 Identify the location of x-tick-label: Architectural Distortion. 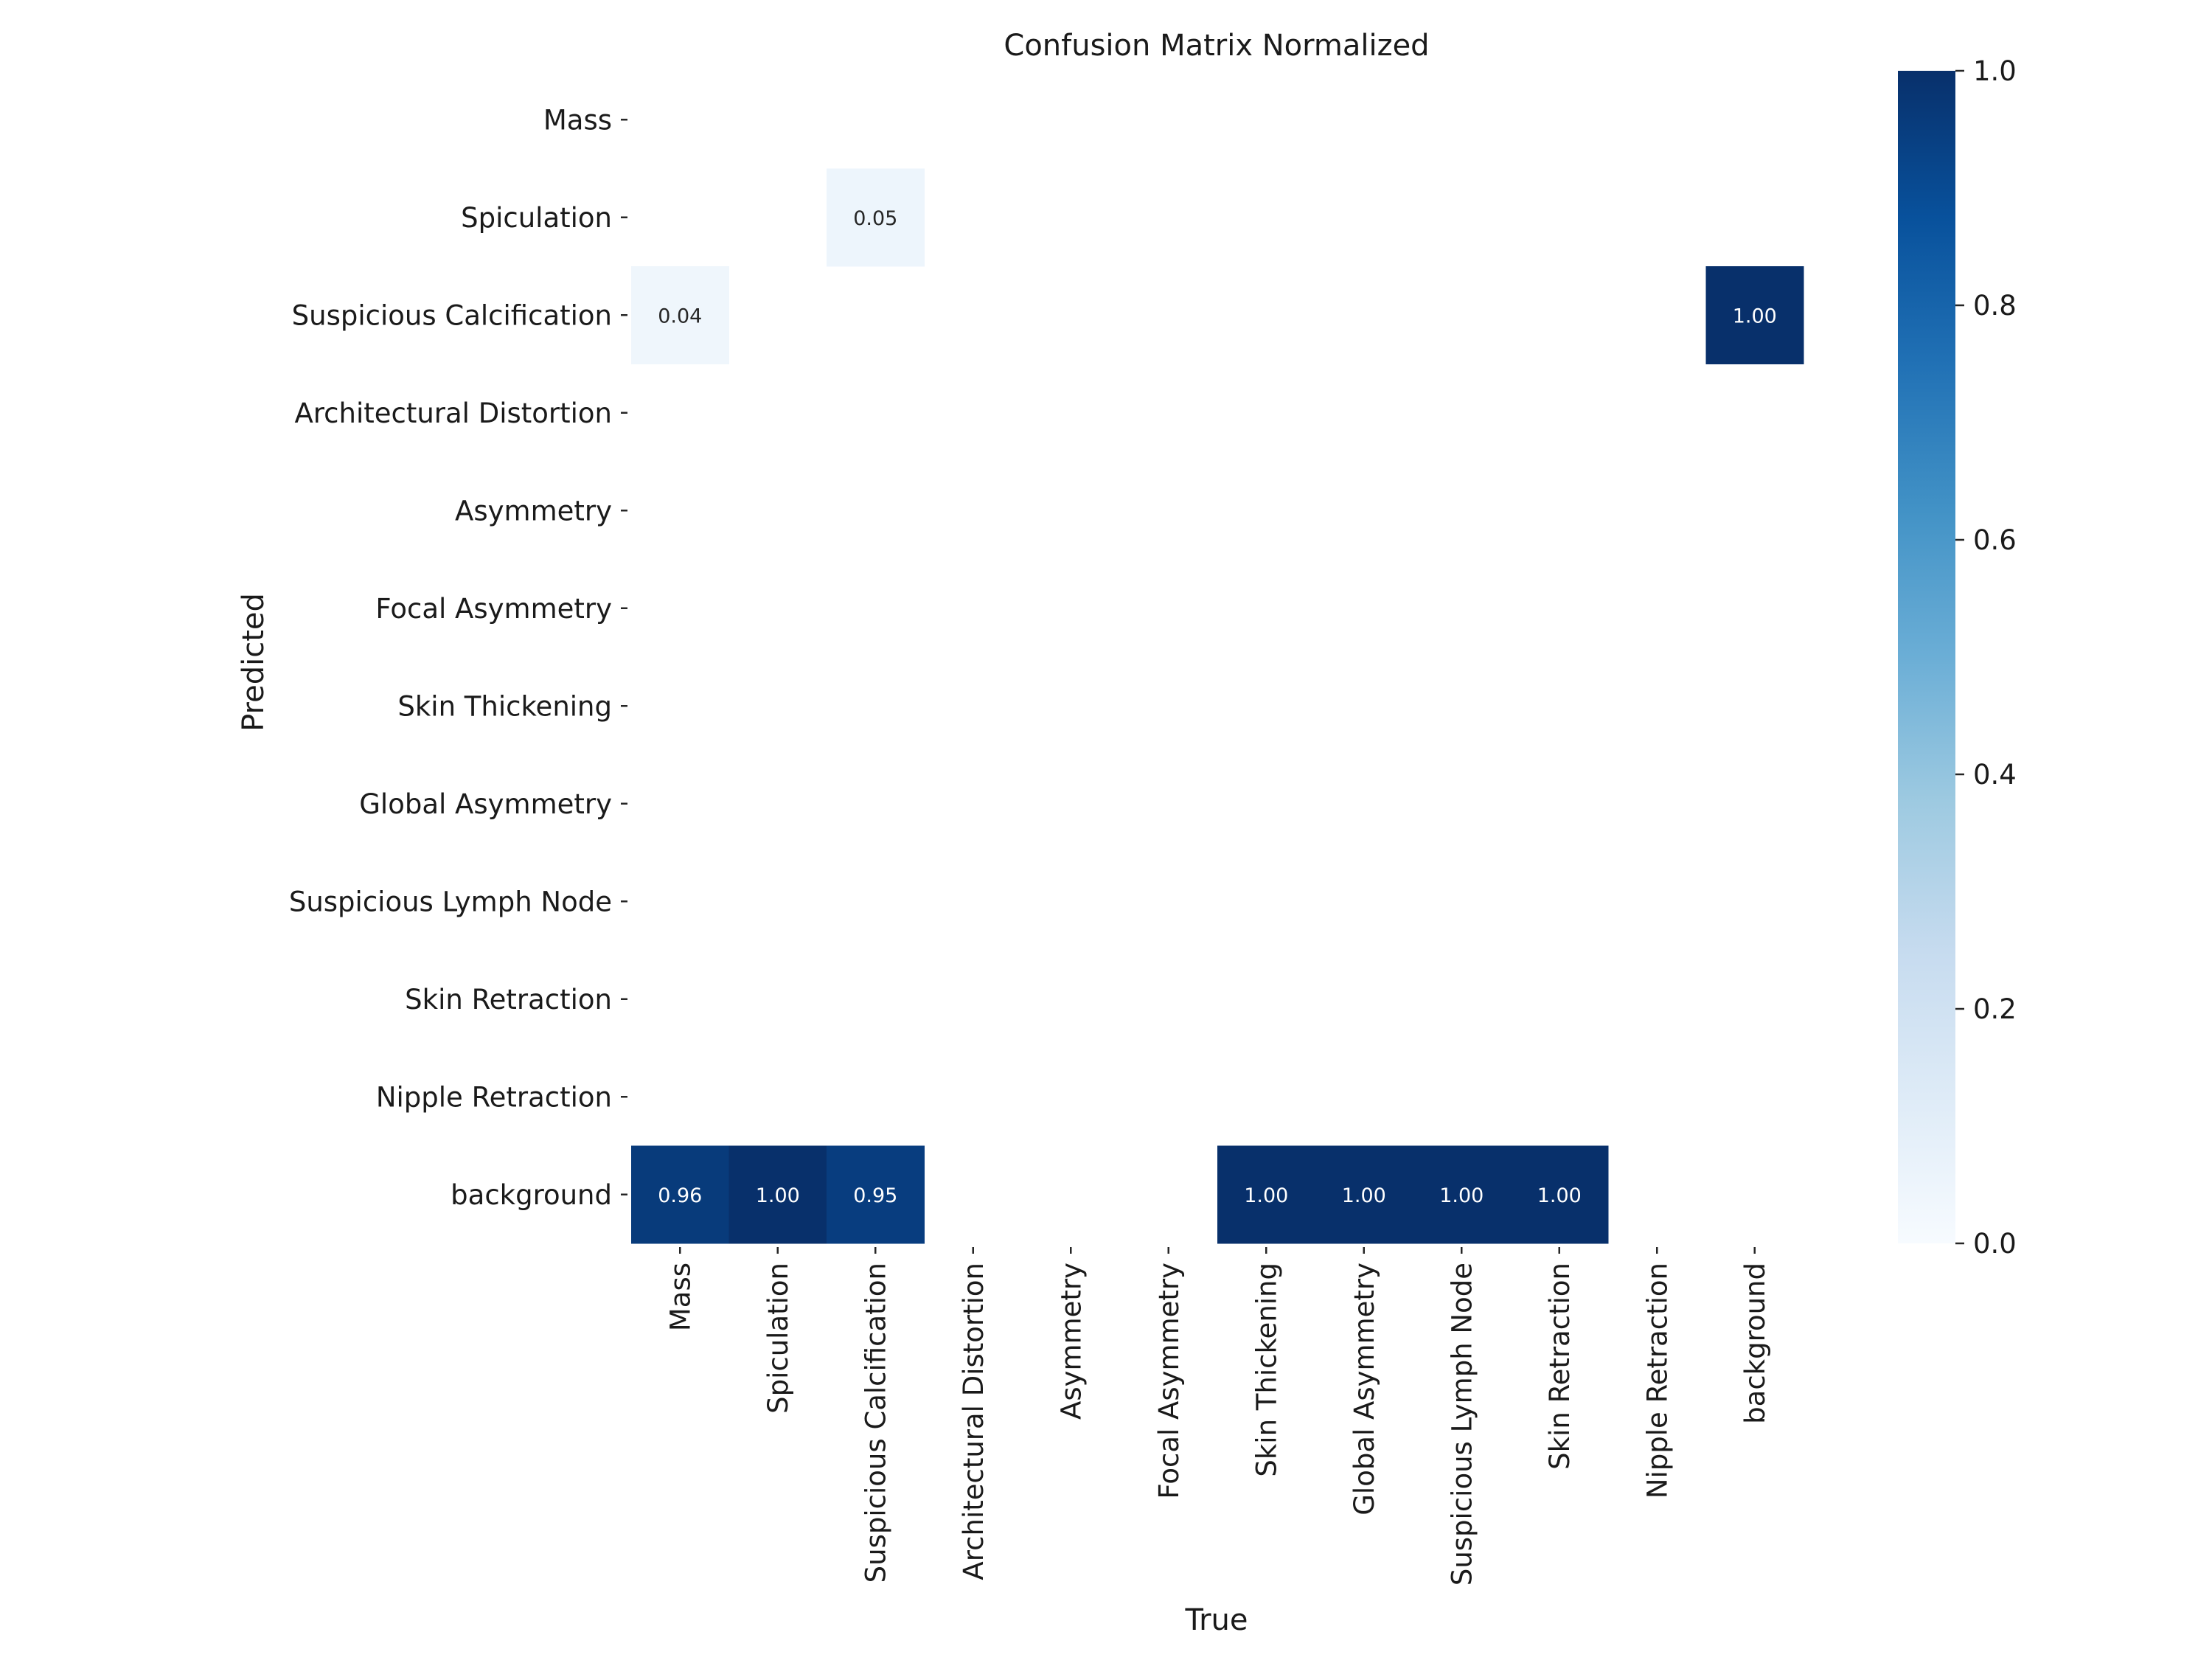
(974, 1421).